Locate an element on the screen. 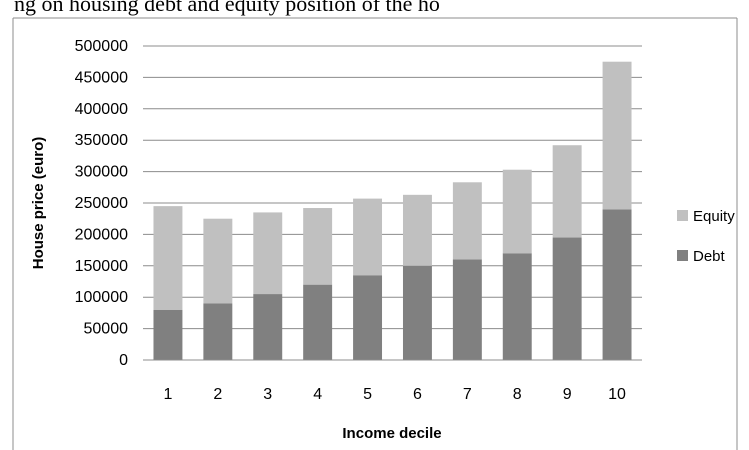 The image size is (749, 450). x-tick-label: 5 is located at coordinates (367, 394).